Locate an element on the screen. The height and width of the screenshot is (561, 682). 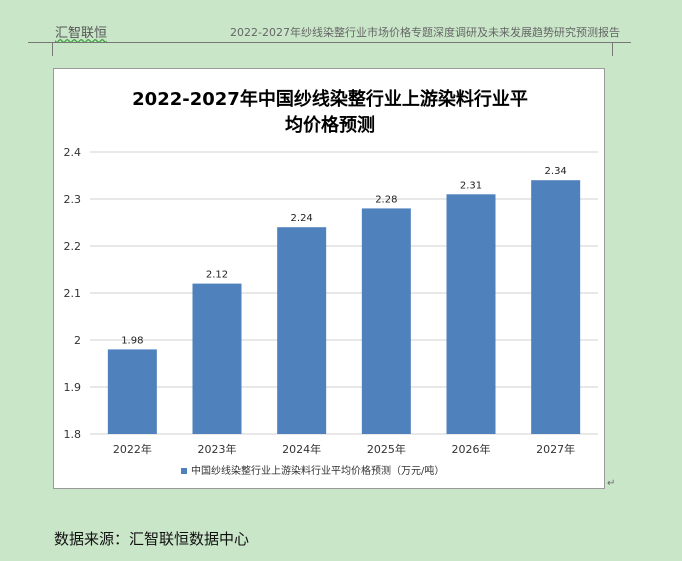
y-tick-label: 2.1 is located at coordinates (73, 293).